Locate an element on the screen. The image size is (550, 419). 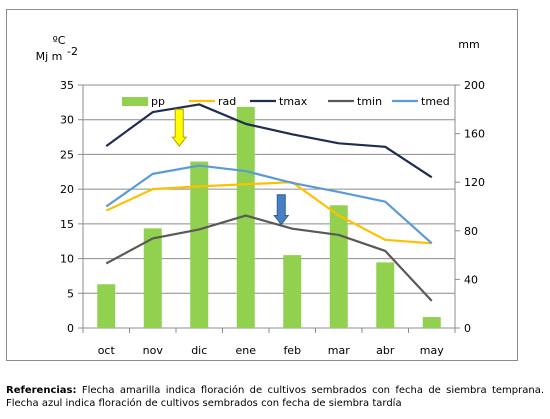
legend-swatch-pp is located at coordinates (135, 101).